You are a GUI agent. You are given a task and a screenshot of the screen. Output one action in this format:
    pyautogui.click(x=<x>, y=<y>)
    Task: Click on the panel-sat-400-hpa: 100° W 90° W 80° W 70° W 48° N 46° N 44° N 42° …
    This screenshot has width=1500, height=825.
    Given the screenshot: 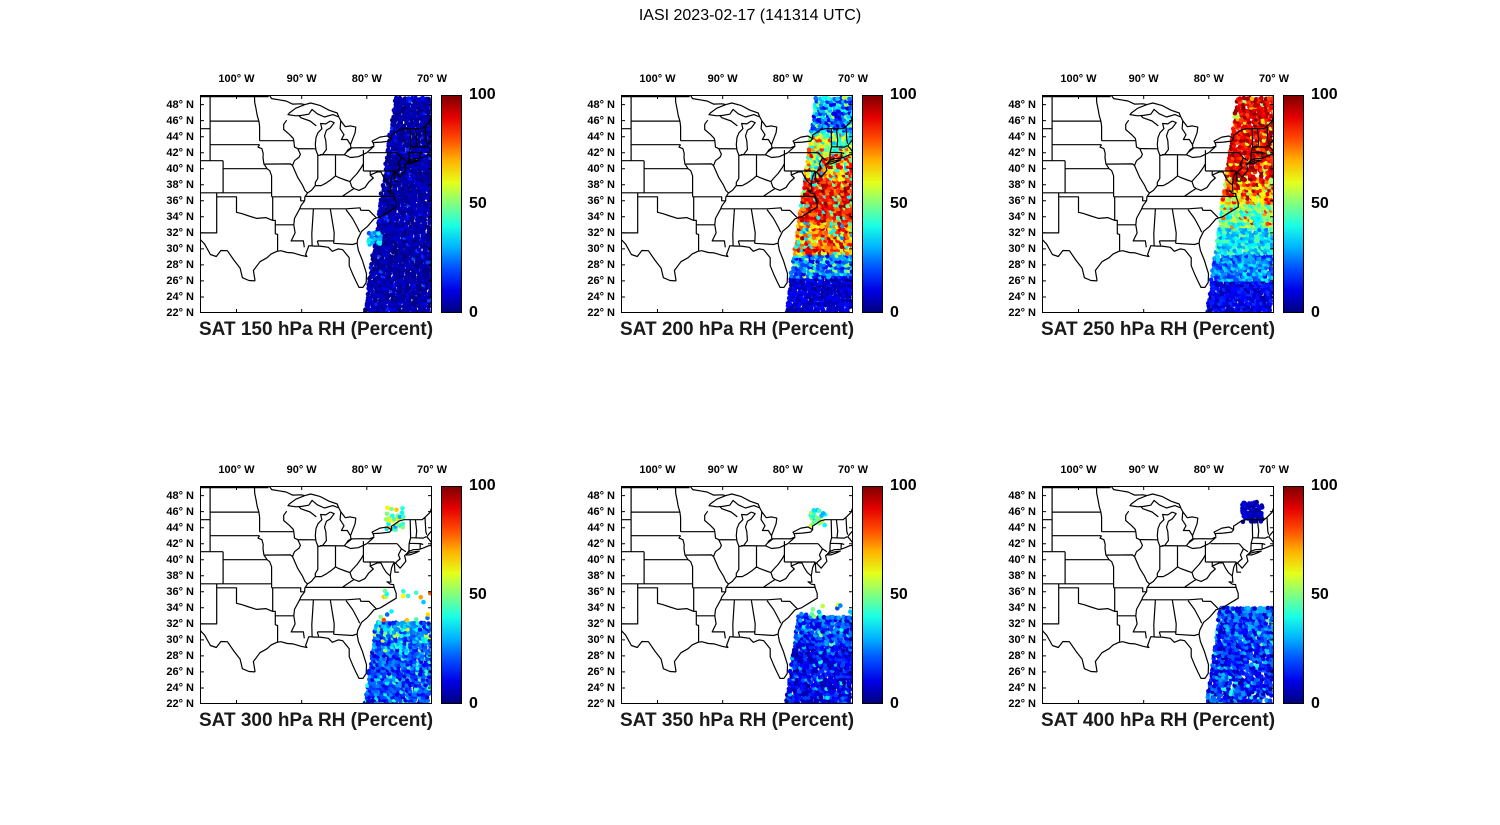 What is the action you would take?
    pyautogui.click(x=1162, y=594)
    